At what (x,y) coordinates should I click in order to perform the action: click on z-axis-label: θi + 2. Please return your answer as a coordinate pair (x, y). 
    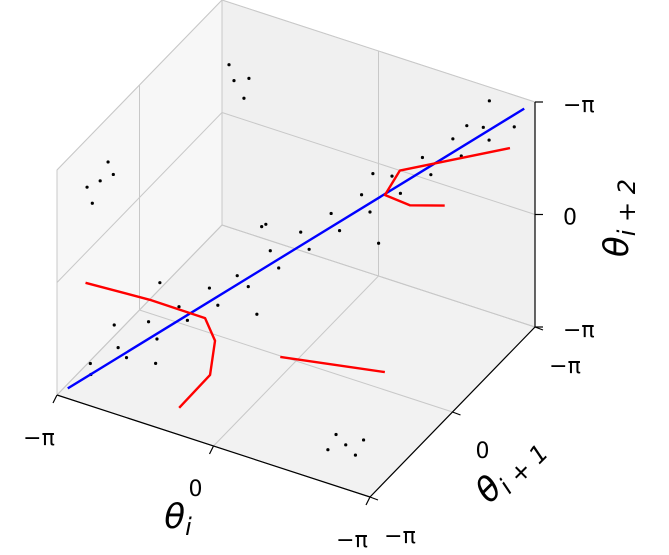
    Looking at the image, I should click on (619, 218).